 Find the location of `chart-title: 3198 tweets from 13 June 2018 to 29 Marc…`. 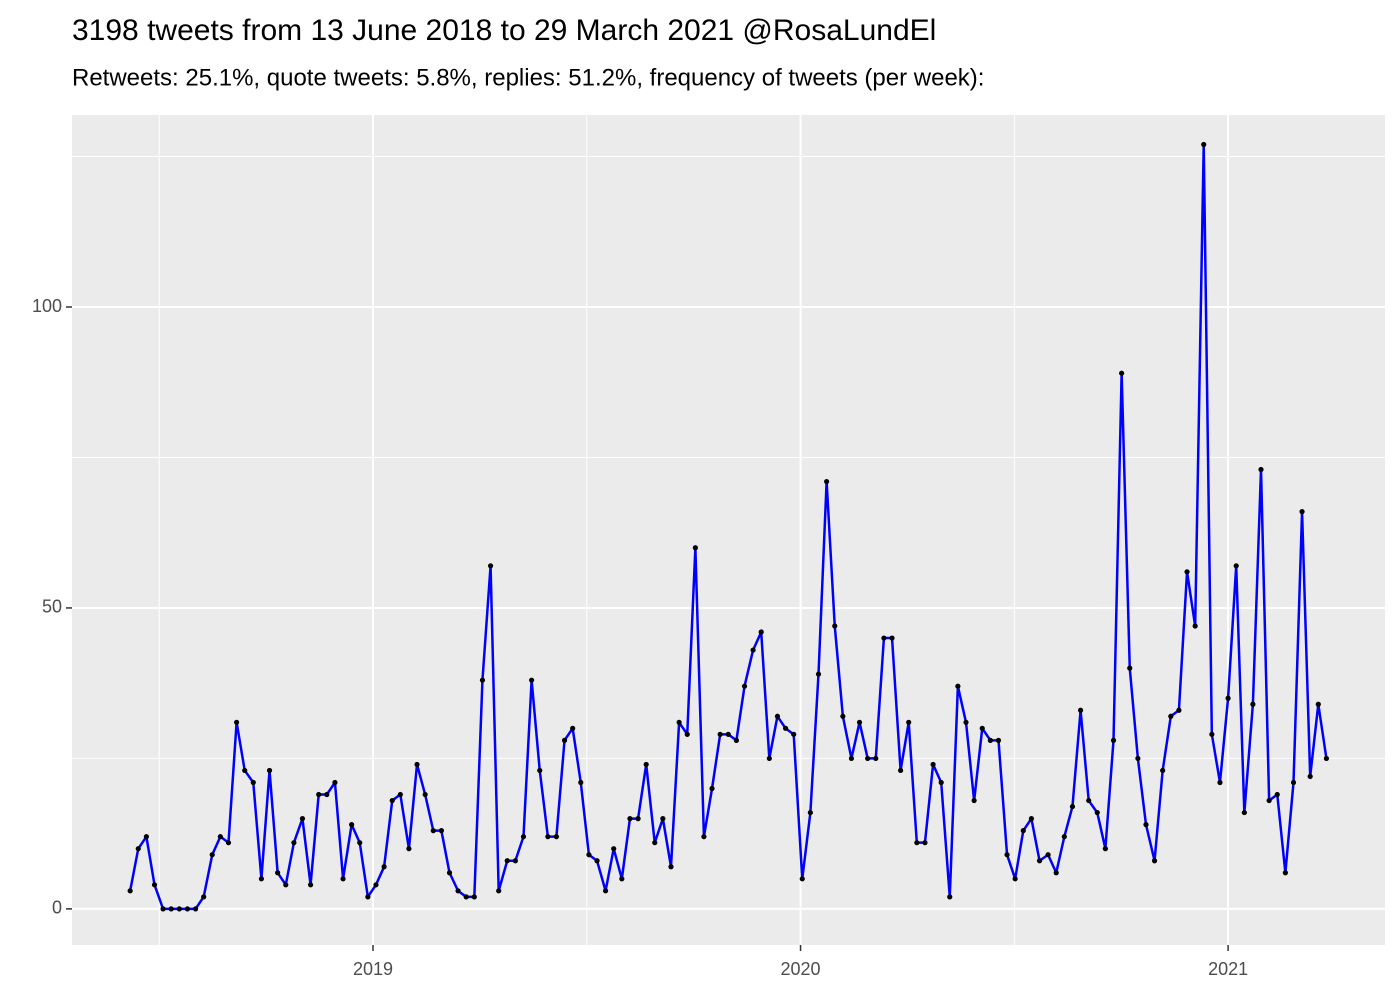

chart-title: 3198 tweets from 13 June 2018 to 29 Marc… is located at coordinates (504, 30).